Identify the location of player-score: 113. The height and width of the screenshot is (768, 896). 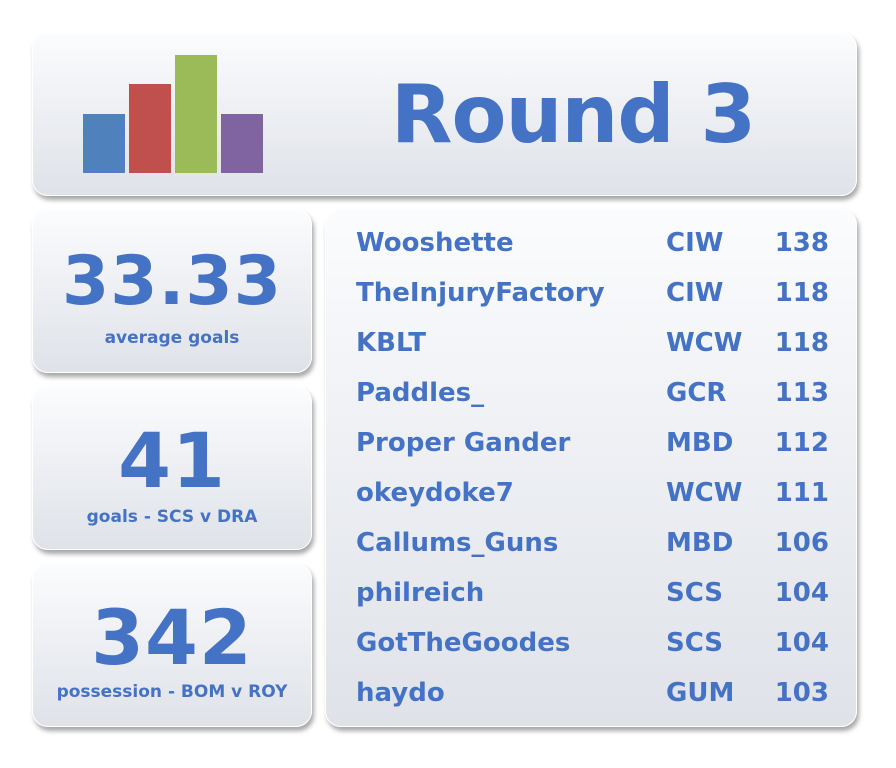
(801, 393).